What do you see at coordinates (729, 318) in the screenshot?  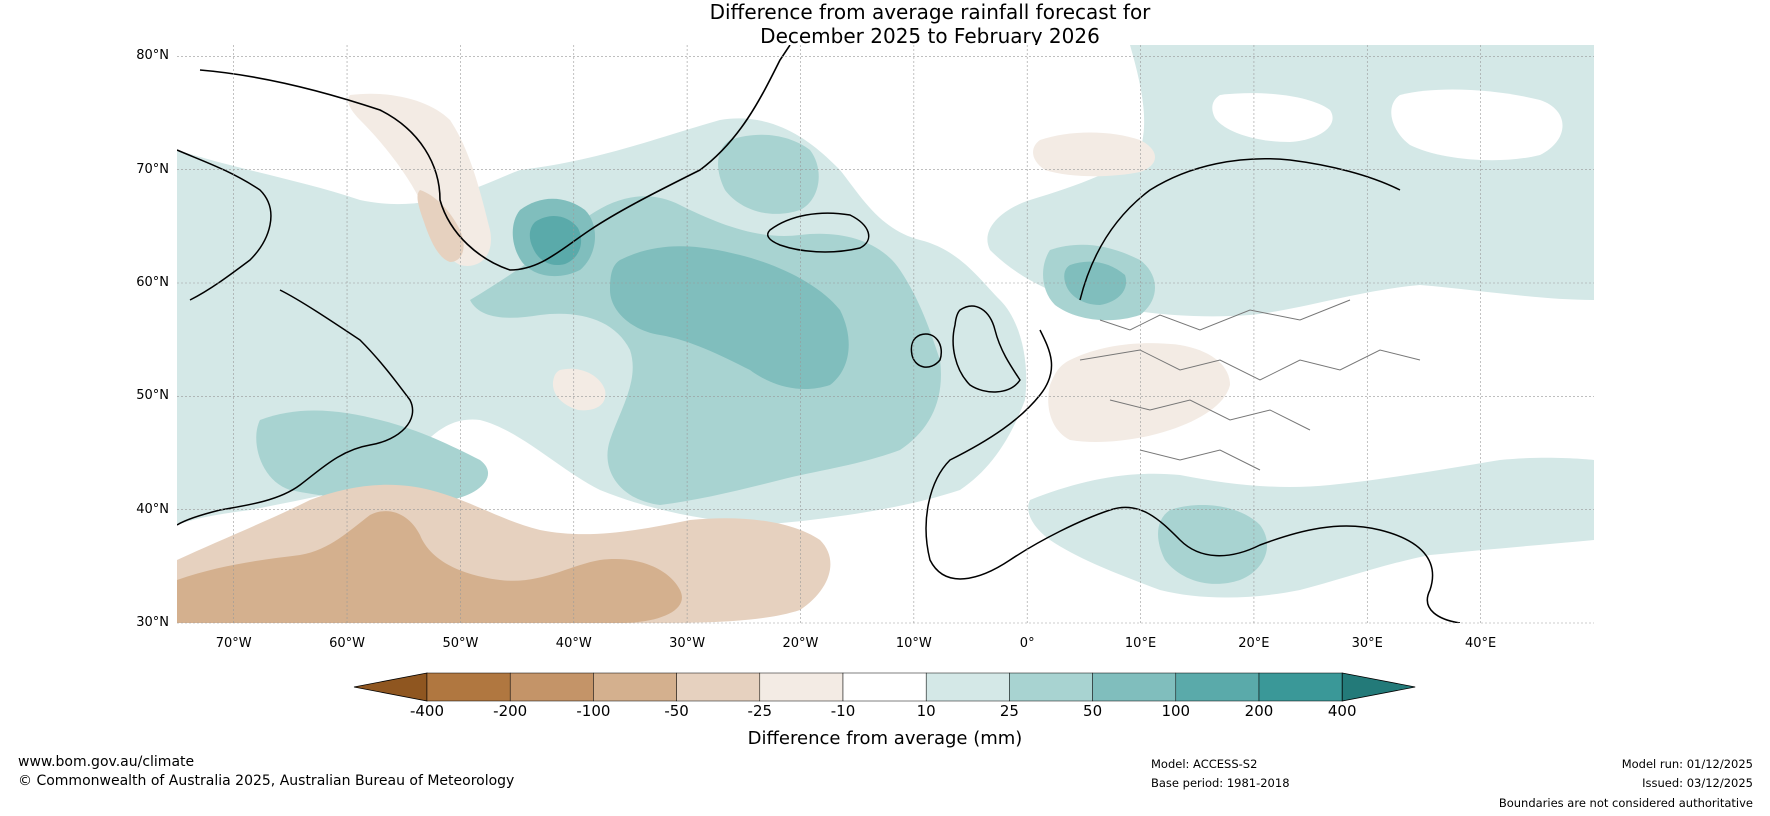 I see `wet-peak-atlantic` at bounding box center [729, 318].